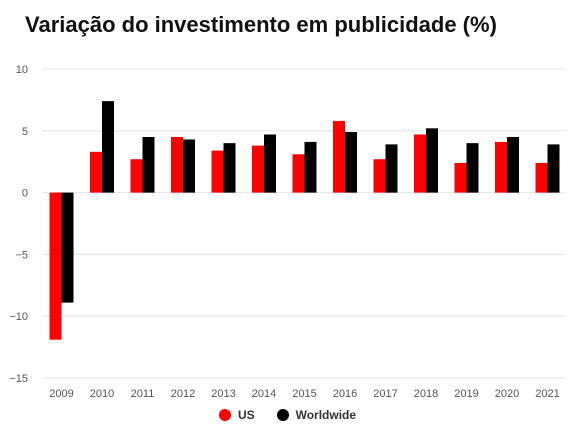 This screenshot has width=575, height=437. I want to click on bar-us-2009, so click(55, 266).